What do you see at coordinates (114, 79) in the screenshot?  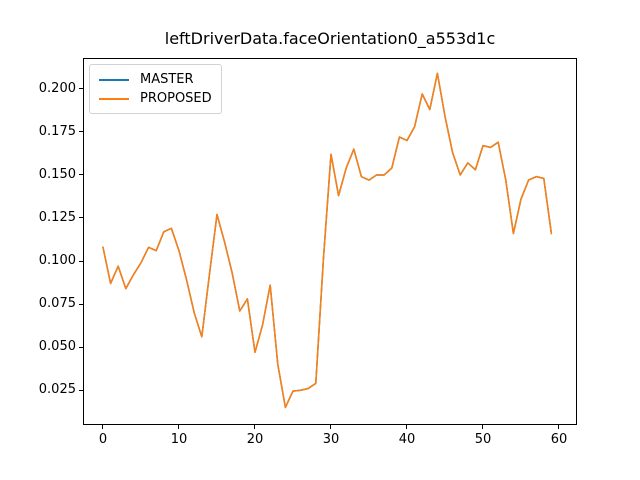 I see `master-line-swatch` at bounding box center [114, 79].